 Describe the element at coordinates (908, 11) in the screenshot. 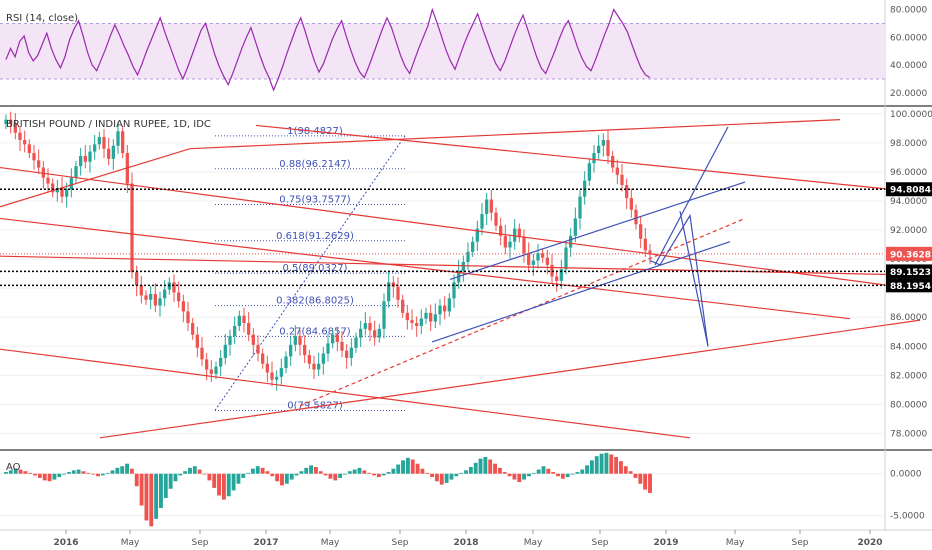

I see `rsi-tick-label: 80.0000` at that location.